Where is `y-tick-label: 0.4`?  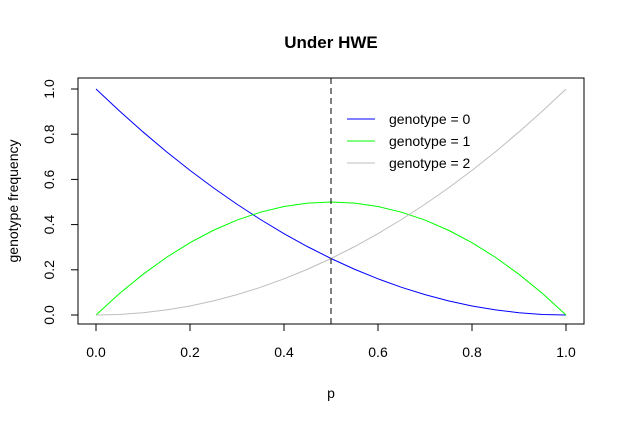
y-tick-label: 0.4 is located at coordinates (49, 225).